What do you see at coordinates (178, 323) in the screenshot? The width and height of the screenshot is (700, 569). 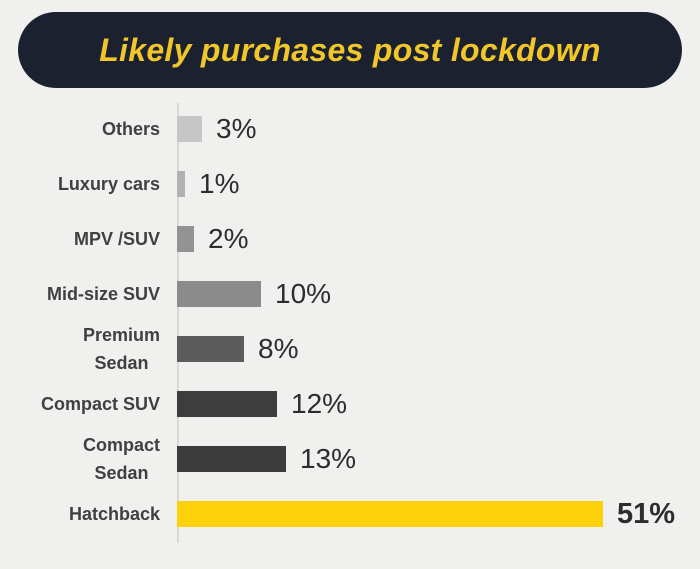 I see `y-axis-line` at bounding box center [178, 323].